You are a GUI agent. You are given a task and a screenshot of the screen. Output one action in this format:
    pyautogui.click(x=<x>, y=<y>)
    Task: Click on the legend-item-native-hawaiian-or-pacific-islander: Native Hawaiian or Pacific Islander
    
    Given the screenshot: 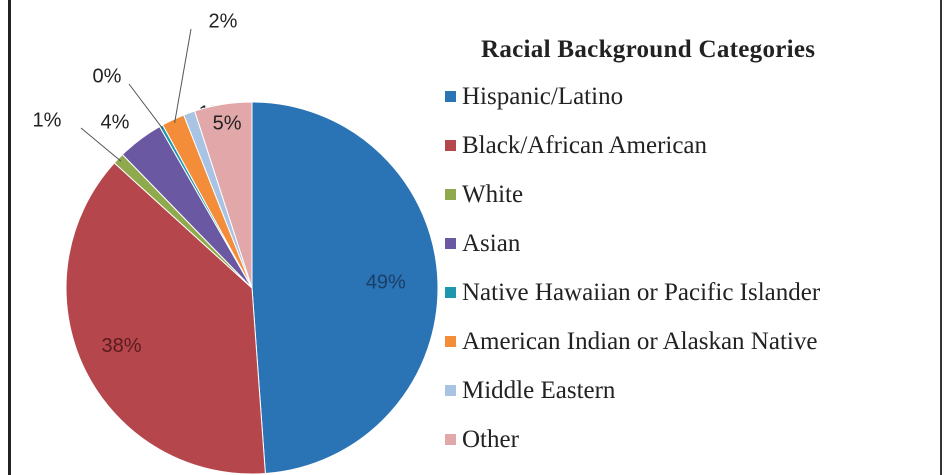 What is the action you would take?
    pyautogui.click(x=695, y=292)
    